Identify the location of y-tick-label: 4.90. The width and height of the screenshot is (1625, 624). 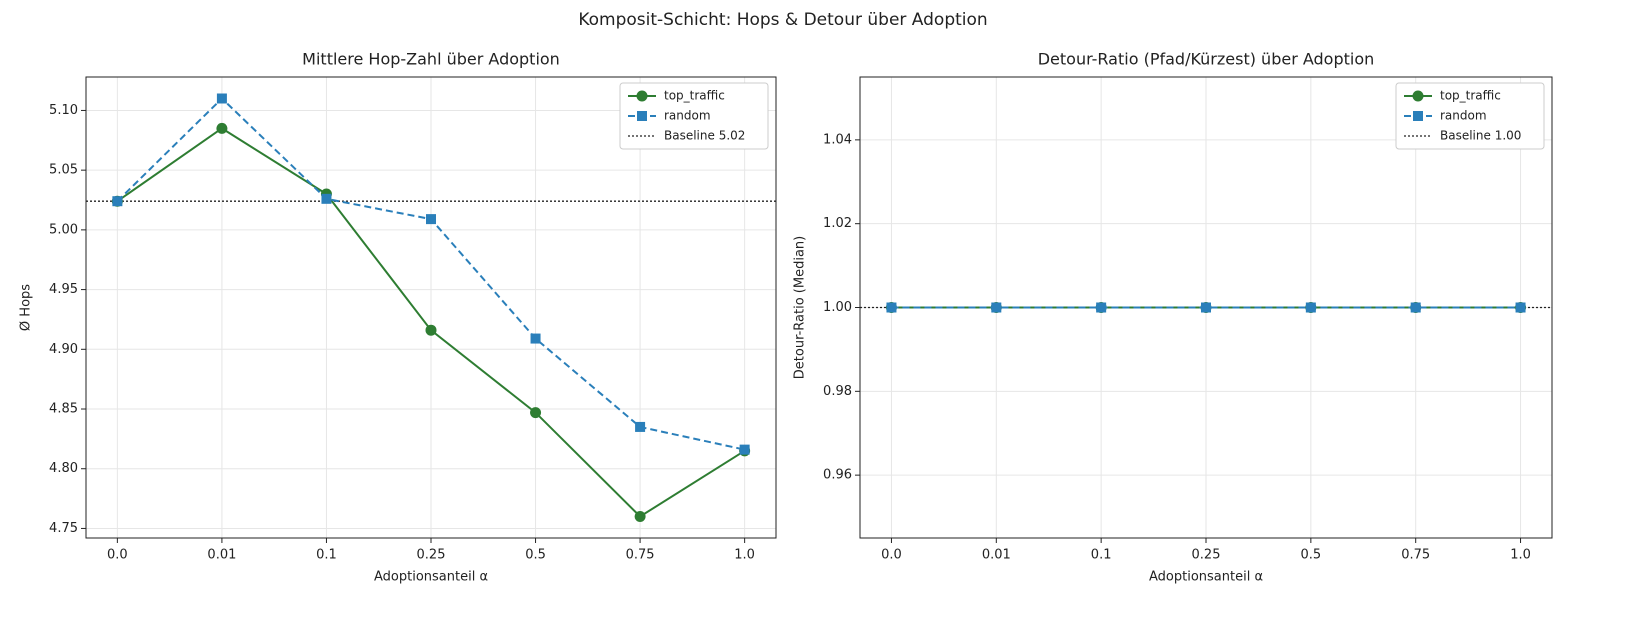
(63, 349).